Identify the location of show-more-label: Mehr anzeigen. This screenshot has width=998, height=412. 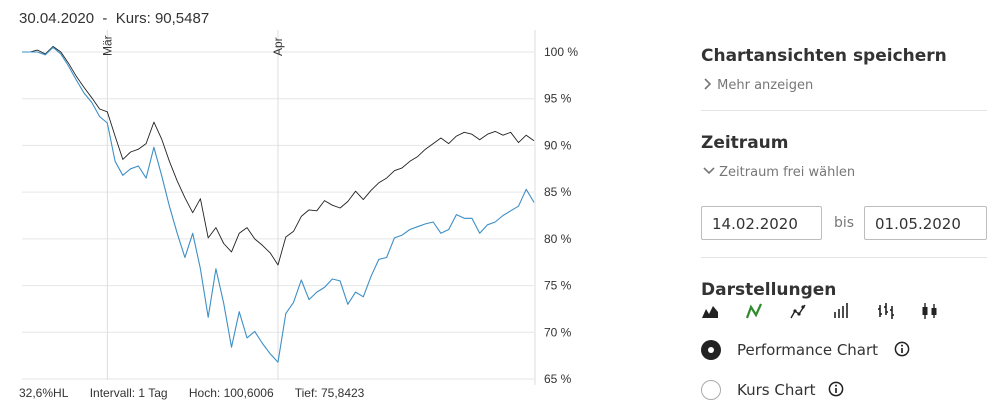
(765, 85).